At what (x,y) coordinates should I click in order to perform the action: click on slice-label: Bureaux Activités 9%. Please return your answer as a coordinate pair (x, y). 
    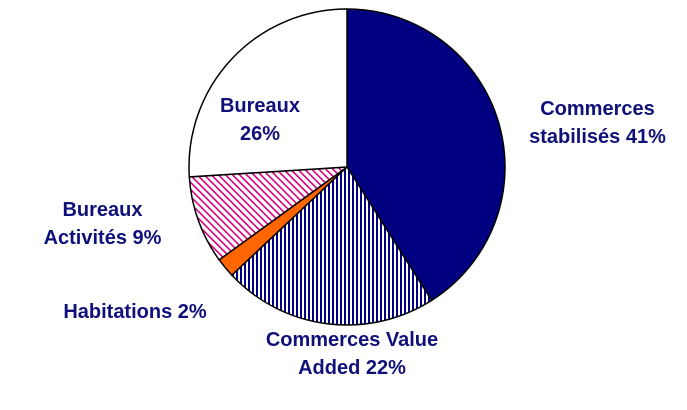
    Looking at the image, I should click on (102, 224).